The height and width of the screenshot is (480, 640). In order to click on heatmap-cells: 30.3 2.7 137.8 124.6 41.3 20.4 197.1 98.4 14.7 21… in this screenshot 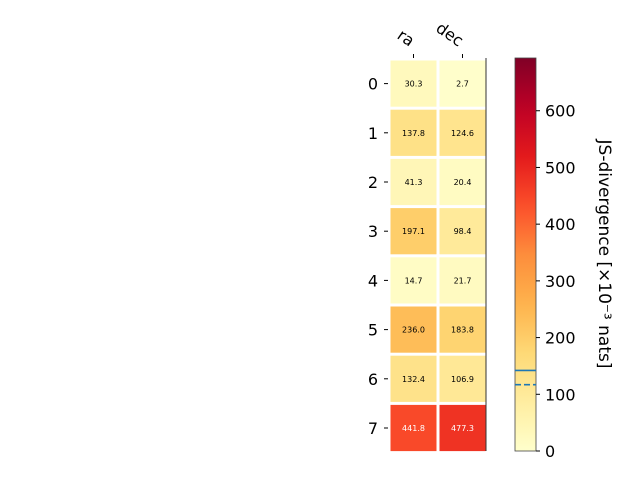, I will do `click(438, 256)`.